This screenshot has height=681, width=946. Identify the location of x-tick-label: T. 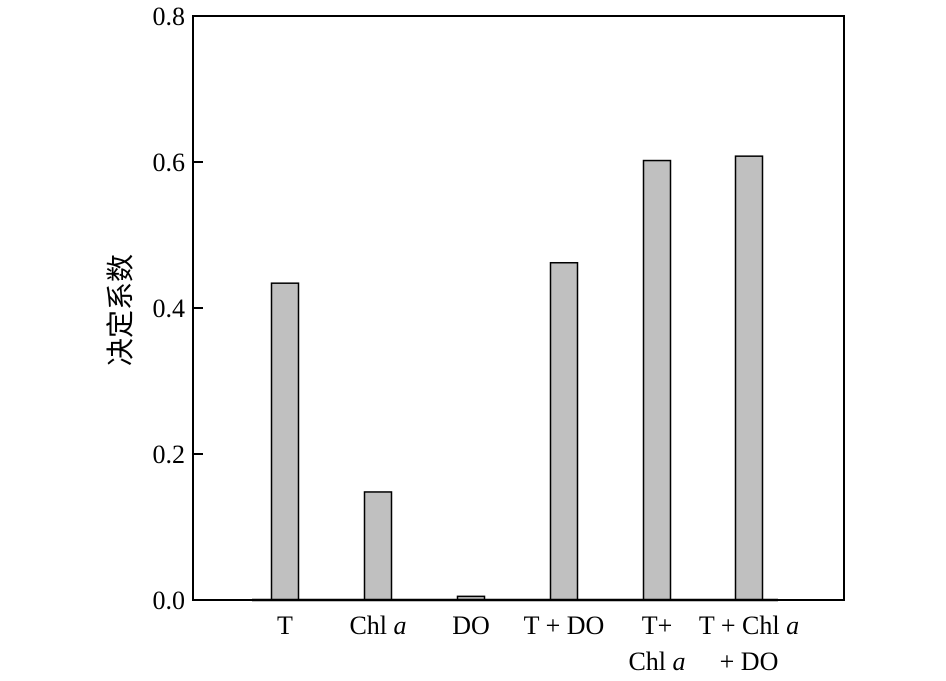
(285, 625).